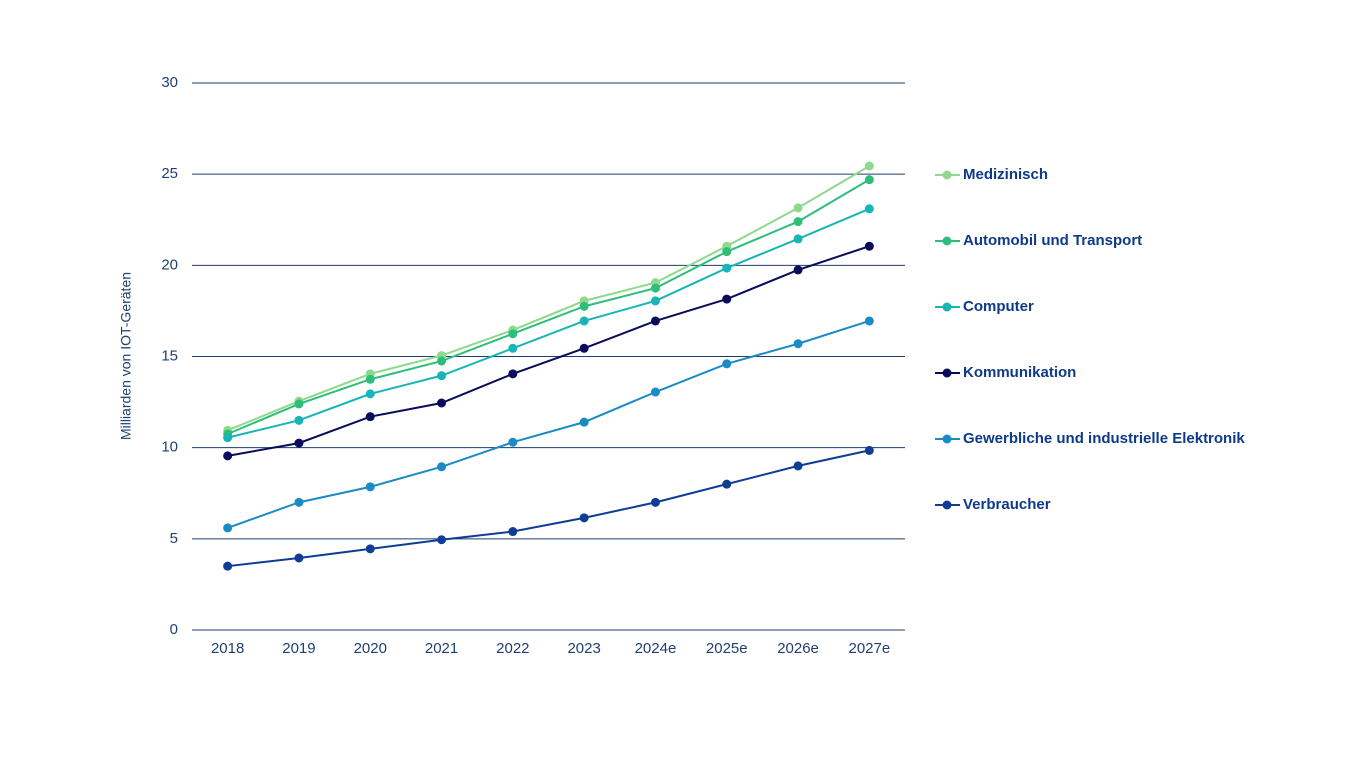  Describe the element at coordinates (370, 648) in the screenshot. I see `x-tick-label: 2020` at that location.